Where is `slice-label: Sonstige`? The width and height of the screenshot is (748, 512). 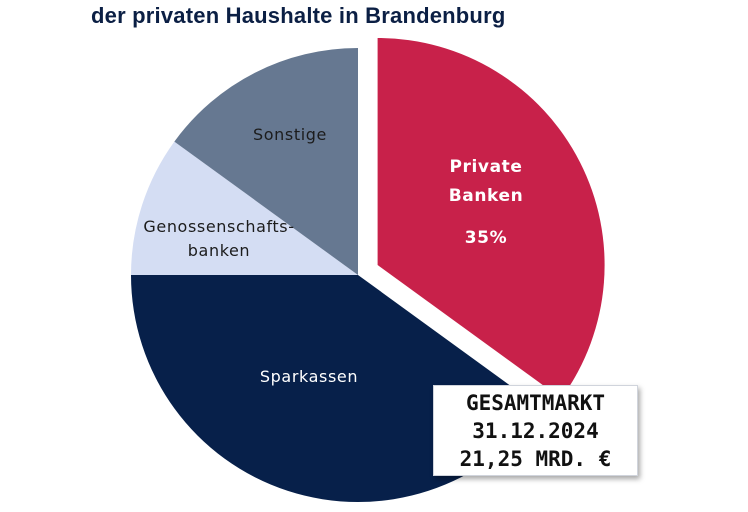 slice-label: Sonstige is located at coordinates (290, 134).